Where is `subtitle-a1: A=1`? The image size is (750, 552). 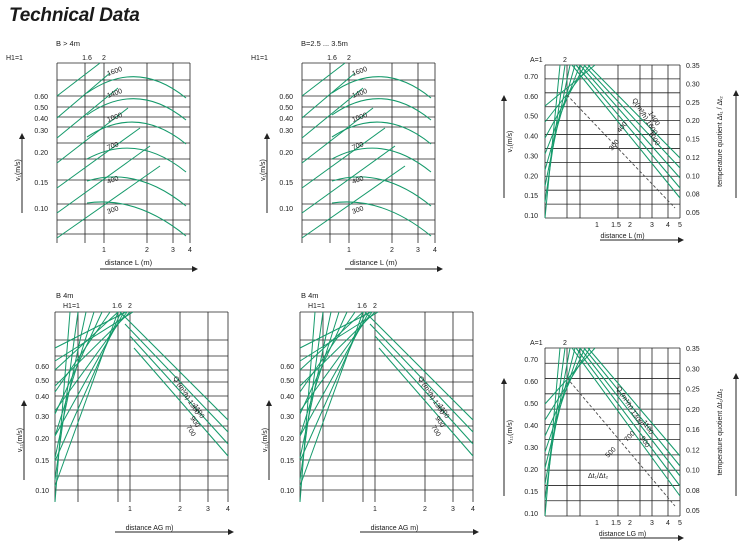
subtitle-a1: A=1 is located at coordinates (536, 343).